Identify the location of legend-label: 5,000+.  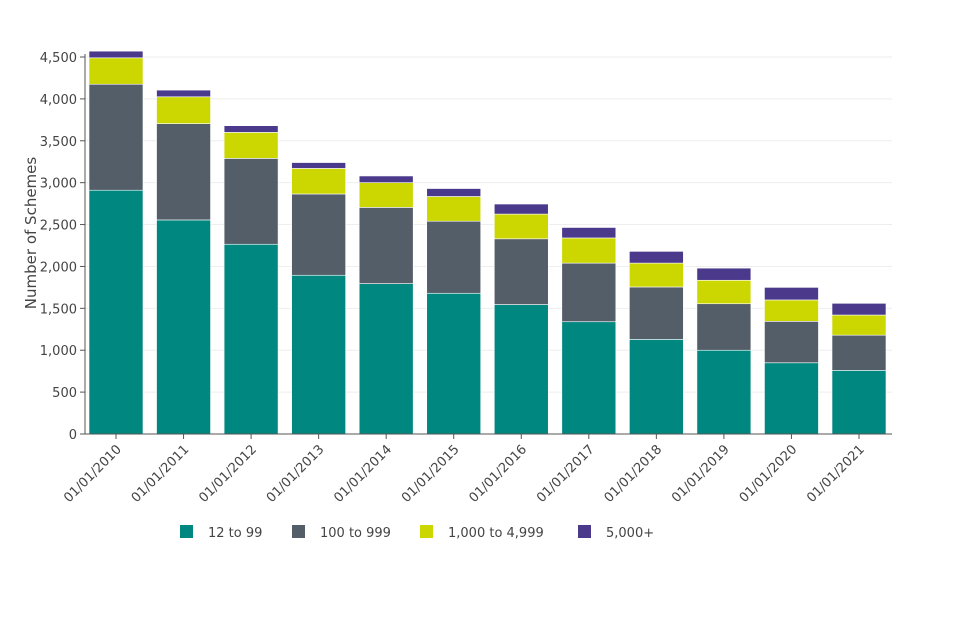
(630, 533).